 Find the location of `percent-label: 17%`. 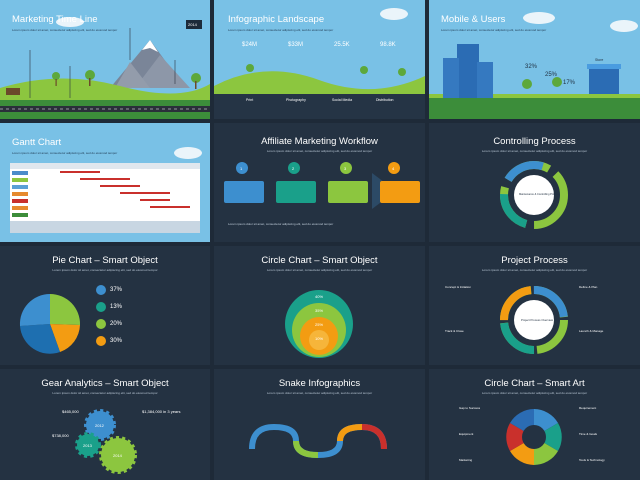

percent-label: 17% is located at coordinates (569, 83).